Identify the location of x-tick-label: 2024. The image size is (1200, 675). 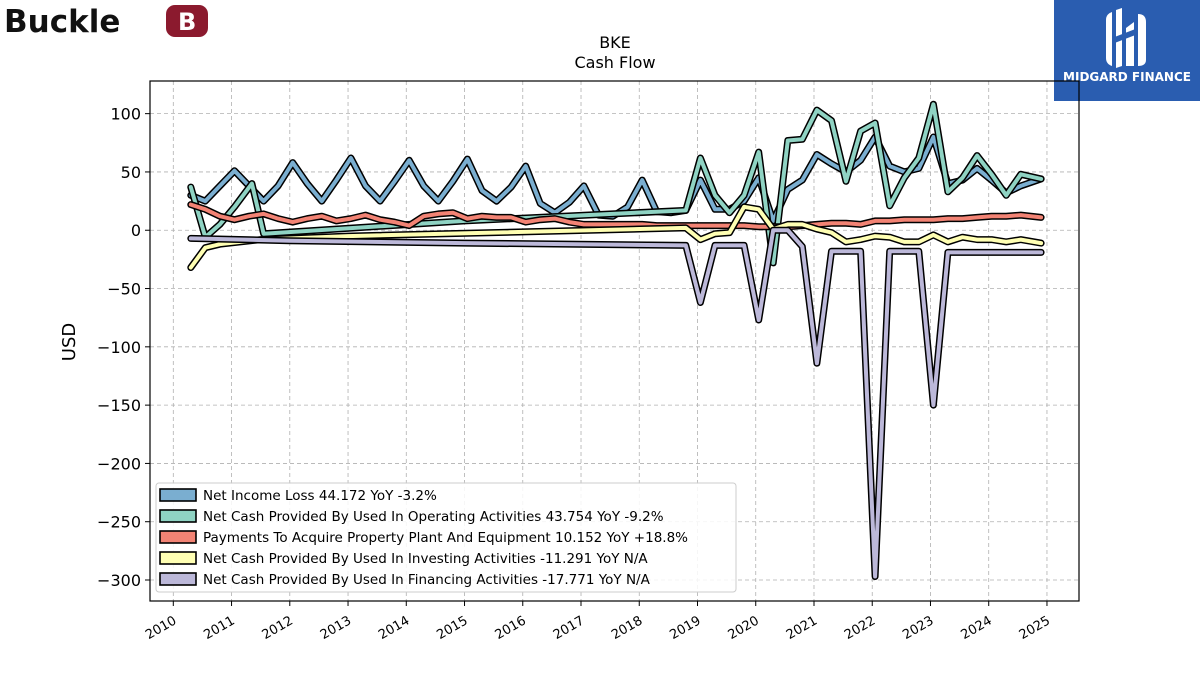
(977, 628).